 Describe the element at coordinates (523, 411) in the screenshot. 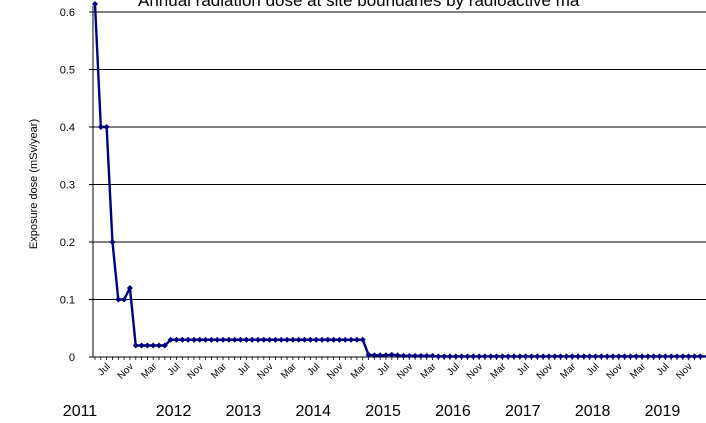

I see `year-label: 2017` at that location.